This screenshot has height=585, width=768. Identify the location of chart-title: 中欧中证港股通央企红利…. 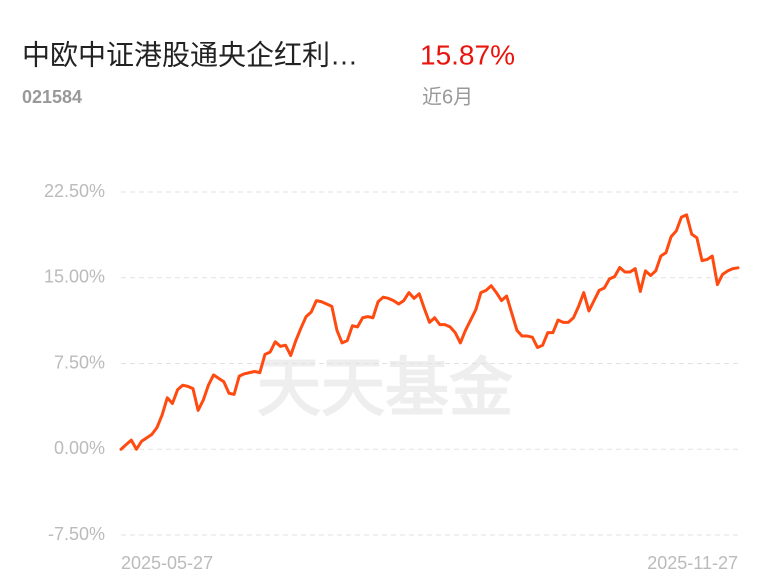
(190, 54).